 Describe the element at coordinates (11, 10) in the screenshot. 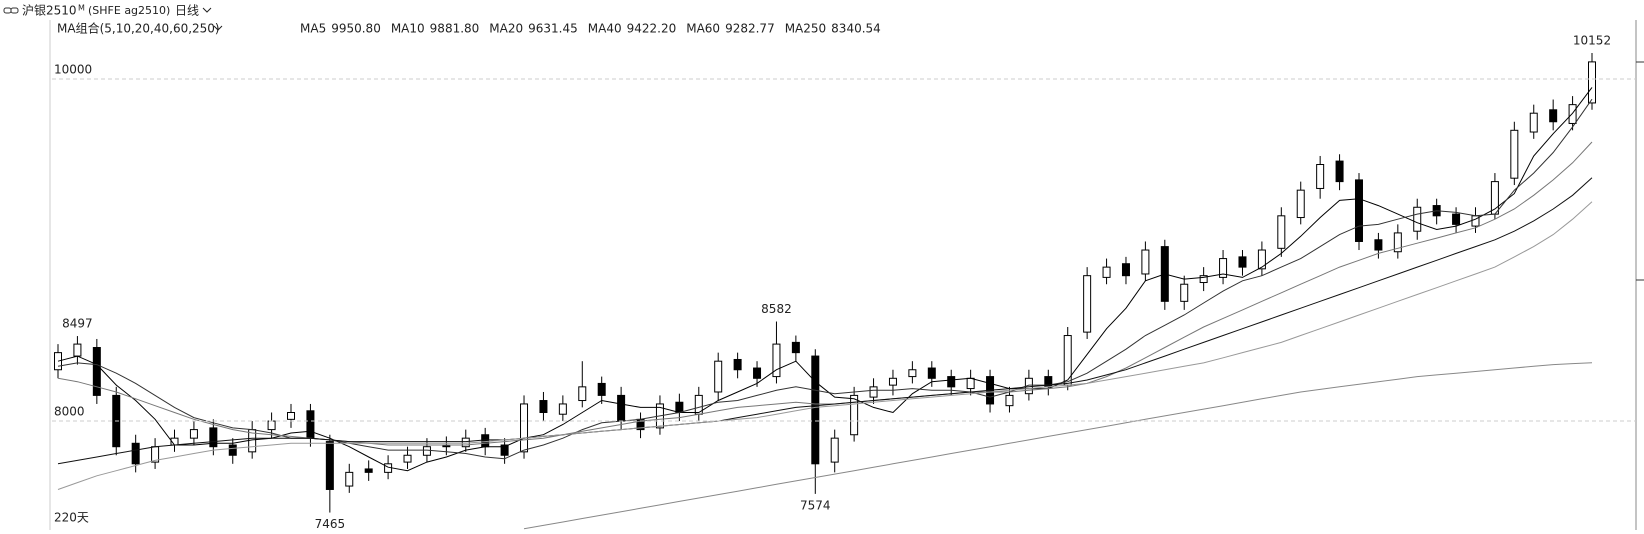

I see `link-icon` at that location.